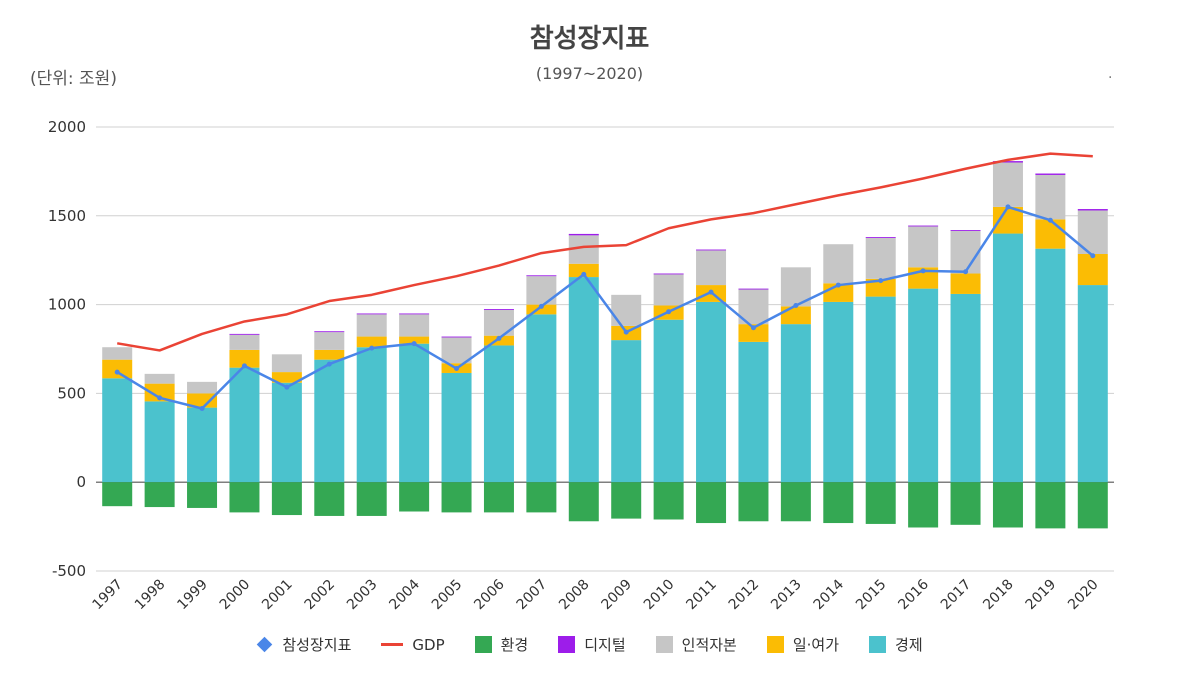 This screenshot has width=1179, height=676. Describe the element at coordinates (956, 595) in the screenshot. I see `x-tick-label: 2017` at that location.